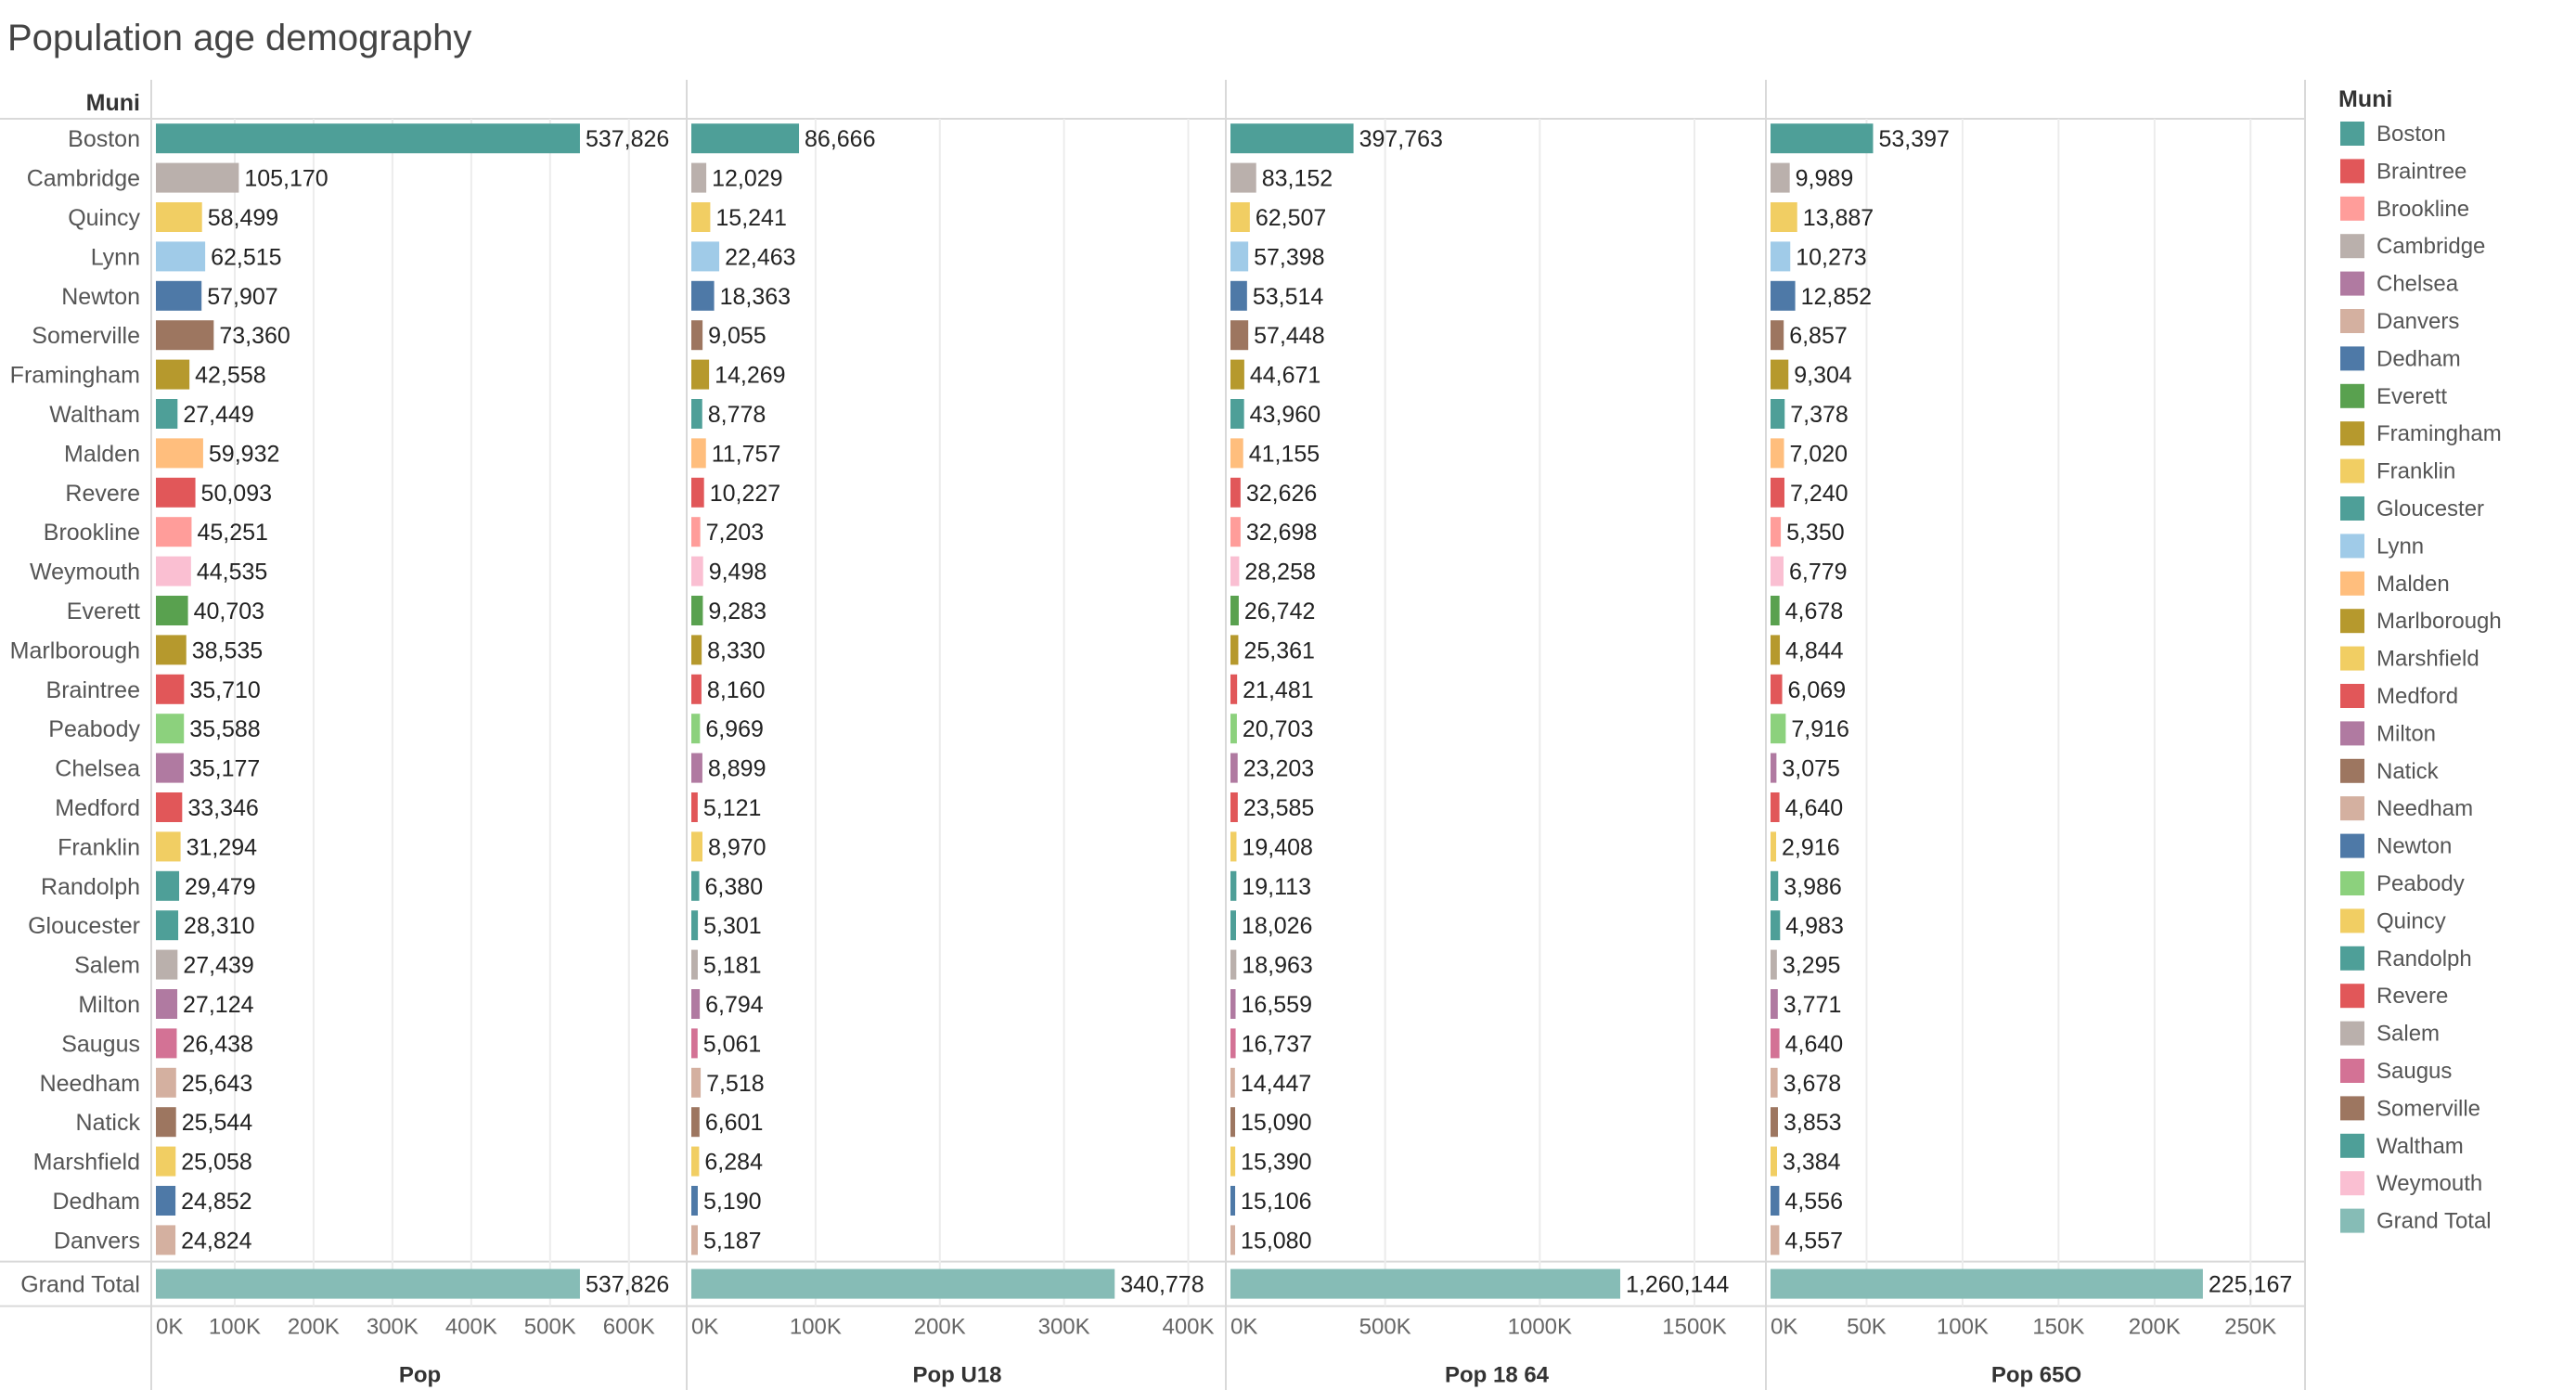  Describe the element at coordinates (286, 179) in the screenshot. I see `data-label: 105,170` at that location.